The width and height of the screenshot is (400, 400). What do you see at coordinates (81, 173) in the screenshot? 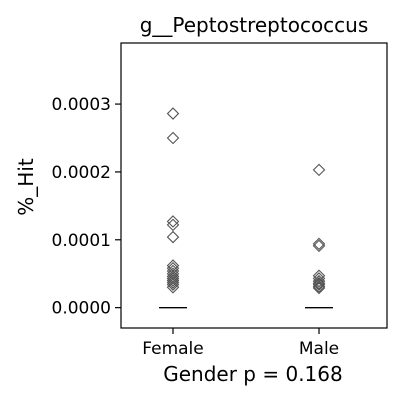
I see `y-tick-label: 0.0002` at bounding box center [81, 173].